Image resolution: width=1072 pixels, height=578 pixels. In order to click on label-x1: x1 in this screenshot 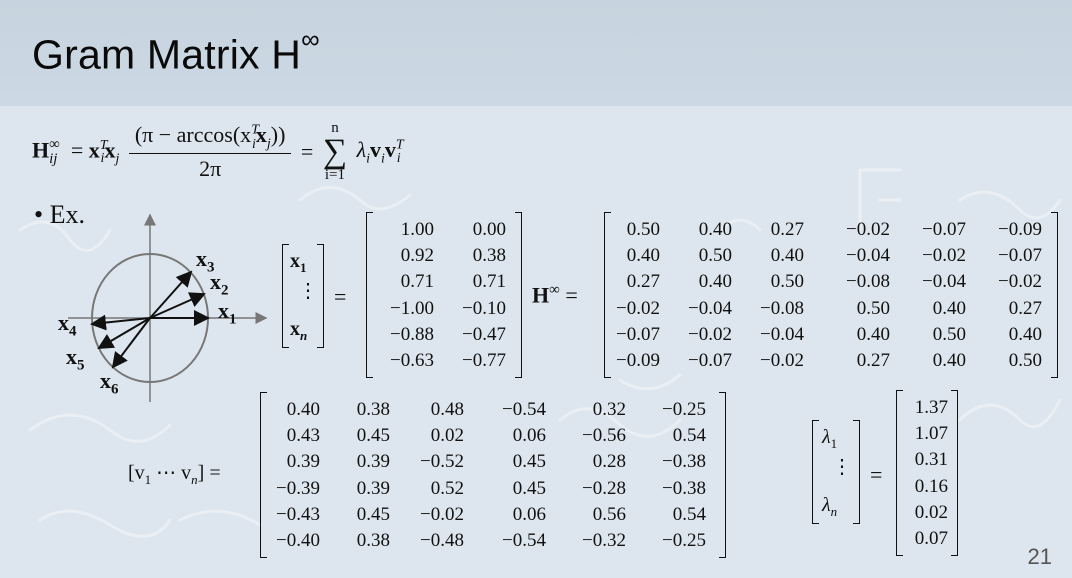, I will do `click(227, 313)`.